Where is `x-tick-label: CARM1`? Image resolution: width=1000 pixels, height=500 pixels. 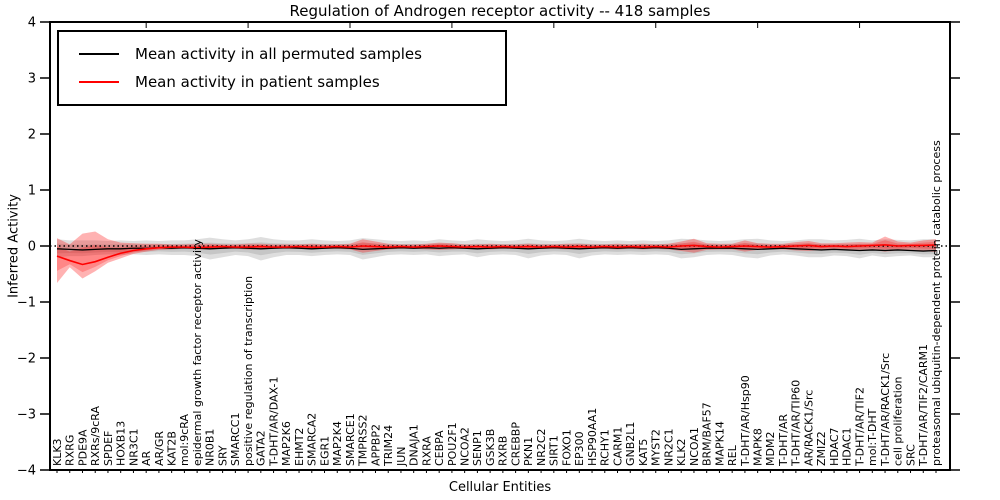
x-tick-label: CARM1 is located at coordinates (617, 446).